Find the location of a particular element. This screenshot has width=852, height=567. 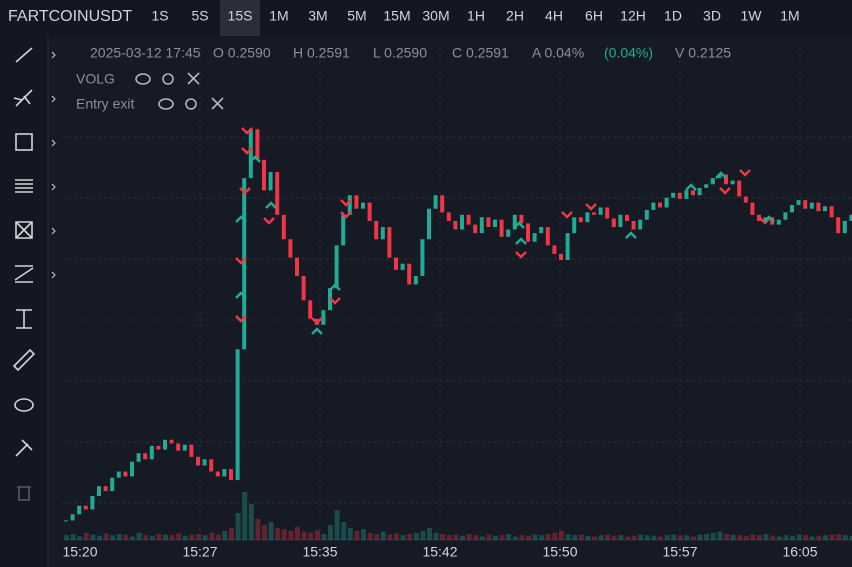

tool-trash is located at coordinates (24, 493).